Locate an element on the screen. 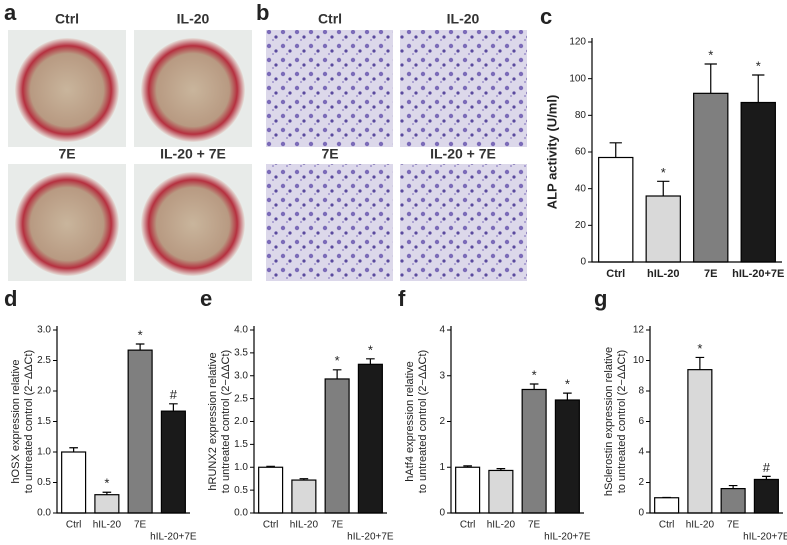 The image size is (787, 545). panel-label: g is located at coordinates (600, 298).